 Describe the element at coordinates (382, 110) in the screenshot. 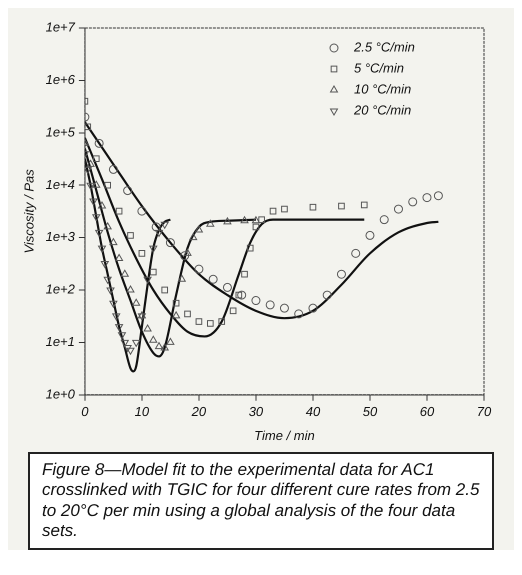

I see `legend-label: 20 °C/min` at that location.